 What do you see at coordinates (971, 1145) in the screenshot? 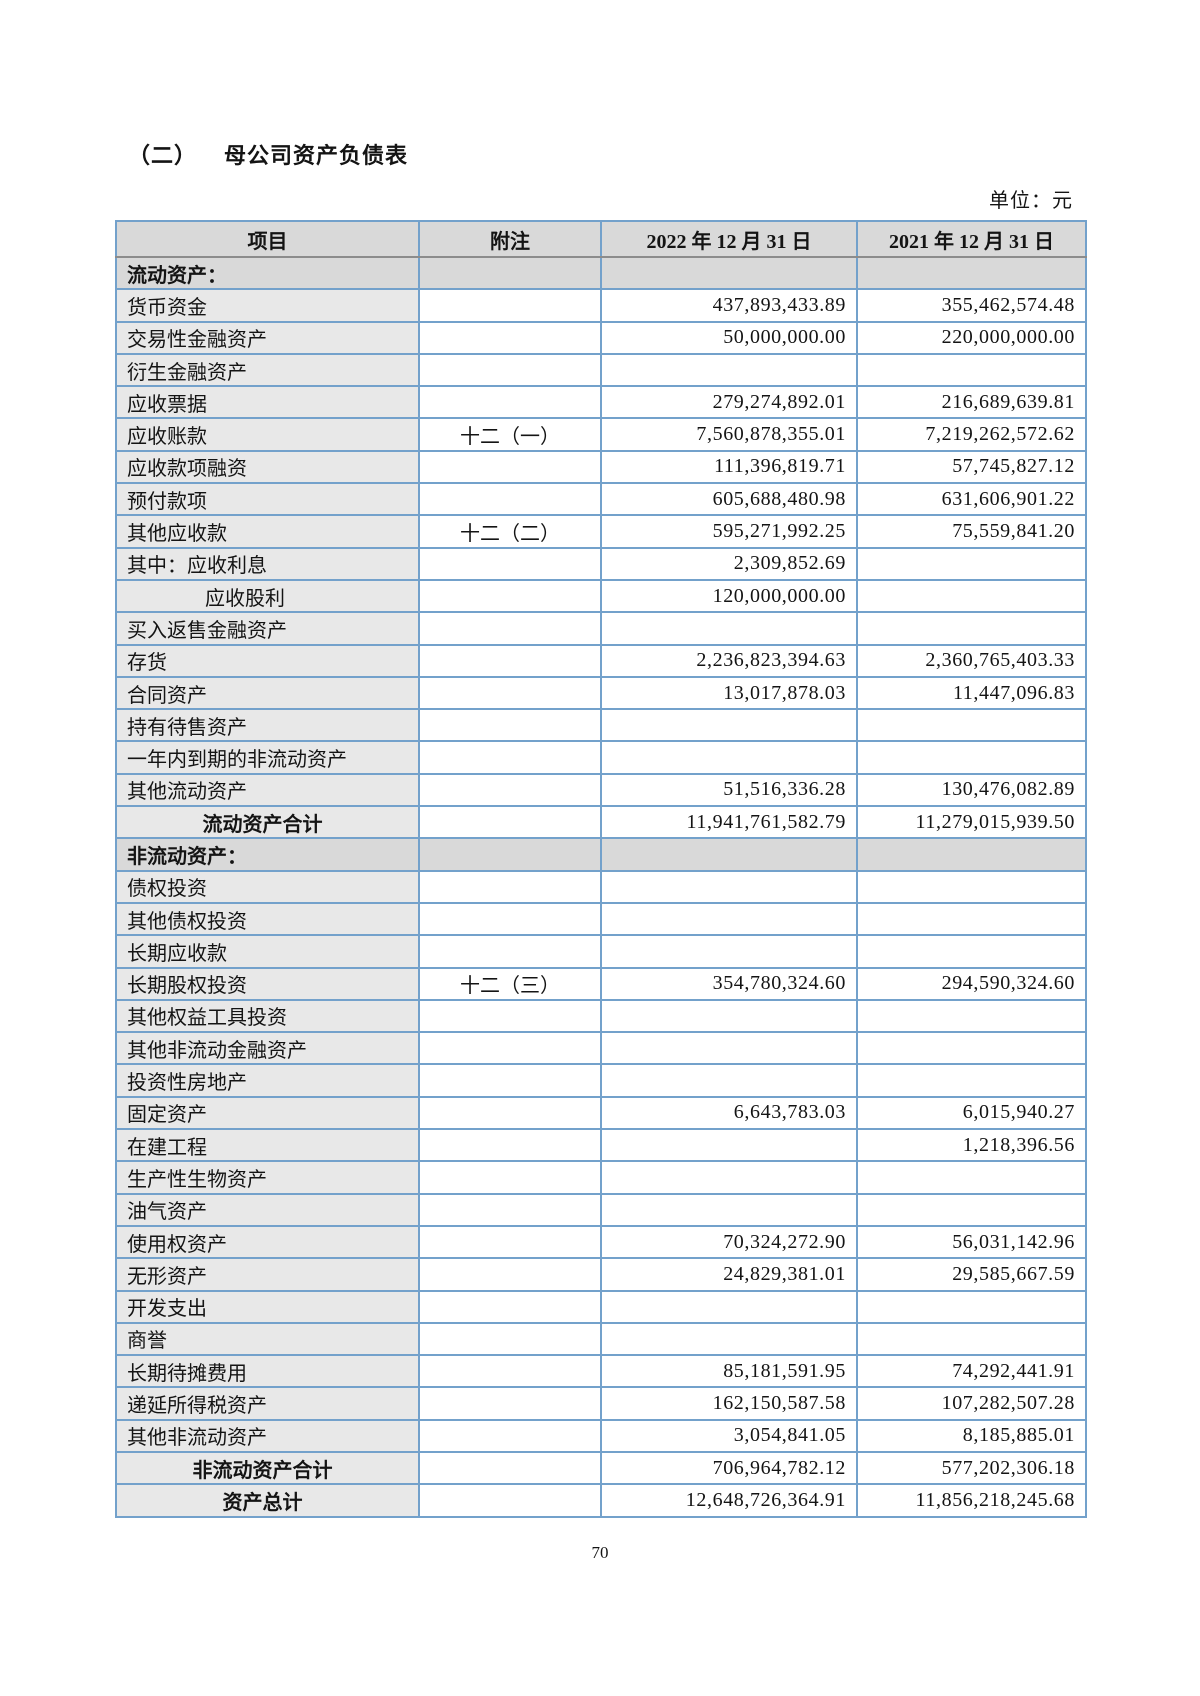
I see `value-2021-cell: 1,218,396.56` at bounding box center [971, 1145].